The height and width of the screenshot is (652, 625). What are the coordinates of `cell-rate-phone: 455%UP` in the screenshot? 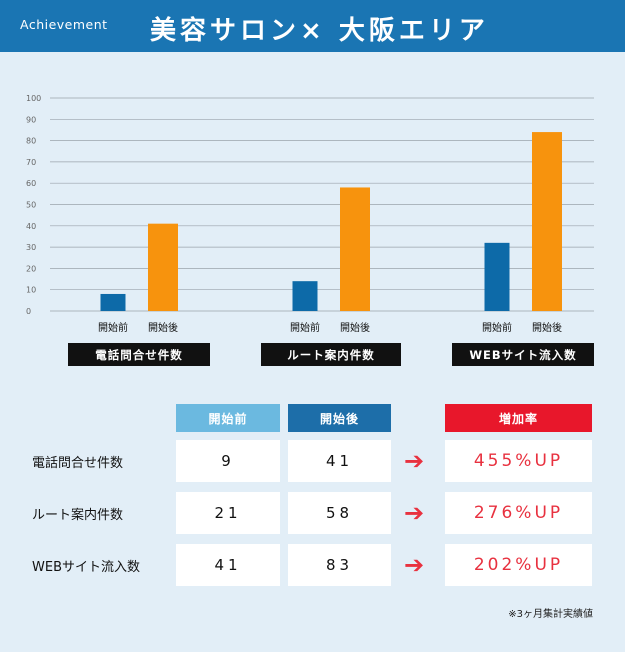 It's located at (518, 461).